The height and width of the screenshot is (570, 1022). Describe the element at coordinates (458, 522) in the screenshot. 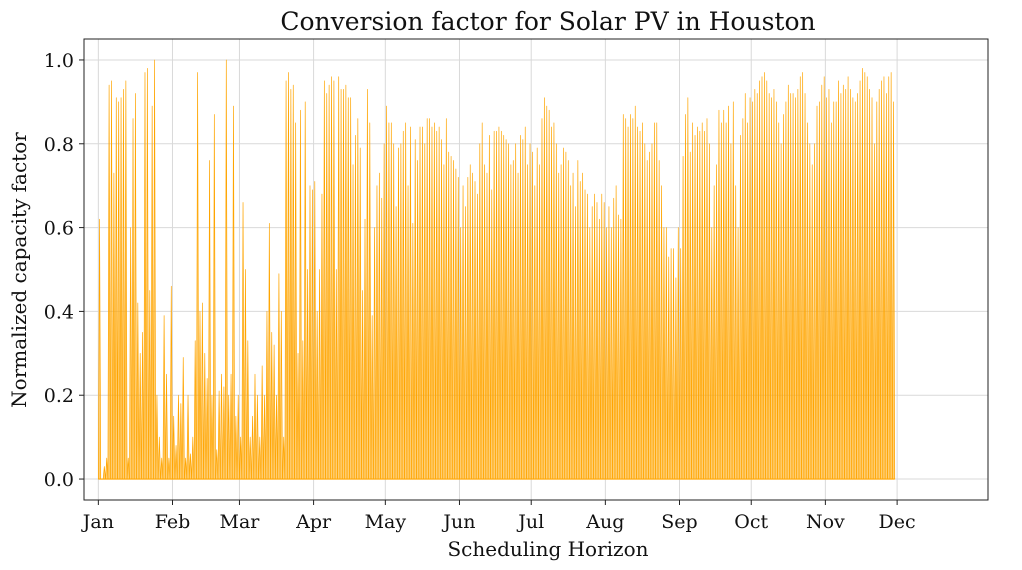

I see `x-tick-label: Jun` at that location.